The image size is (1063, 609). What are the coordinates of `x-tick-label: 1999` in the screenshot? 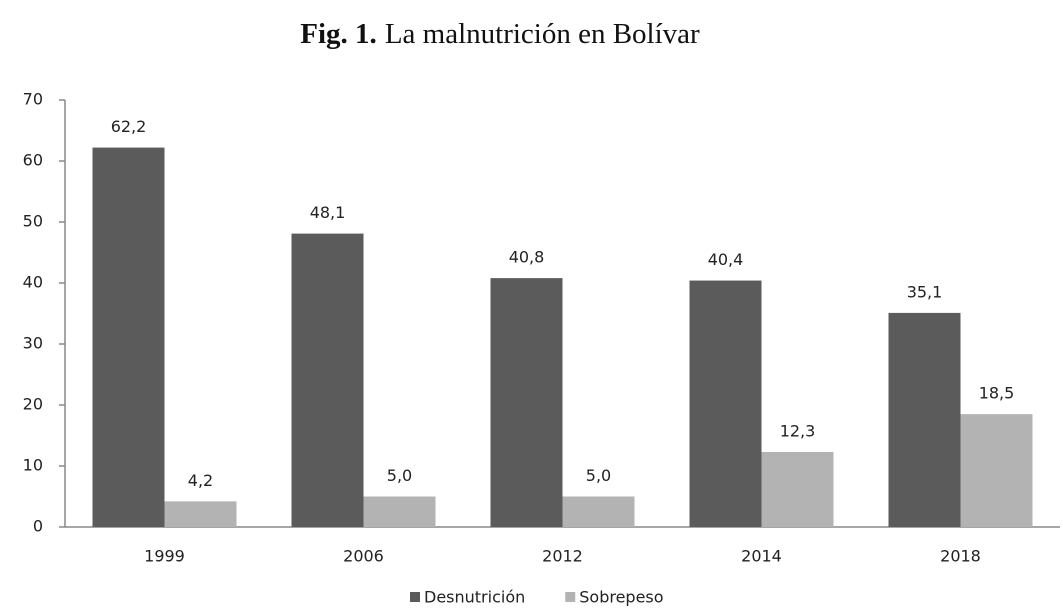 It's located at (164, 556).